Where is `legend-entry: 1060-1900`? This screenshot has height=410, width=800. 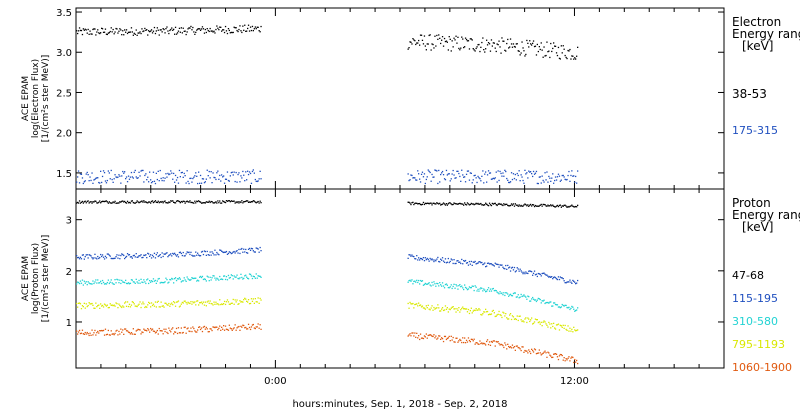 legend-entry: 1060-1900 is located at coordinates (762, 367).